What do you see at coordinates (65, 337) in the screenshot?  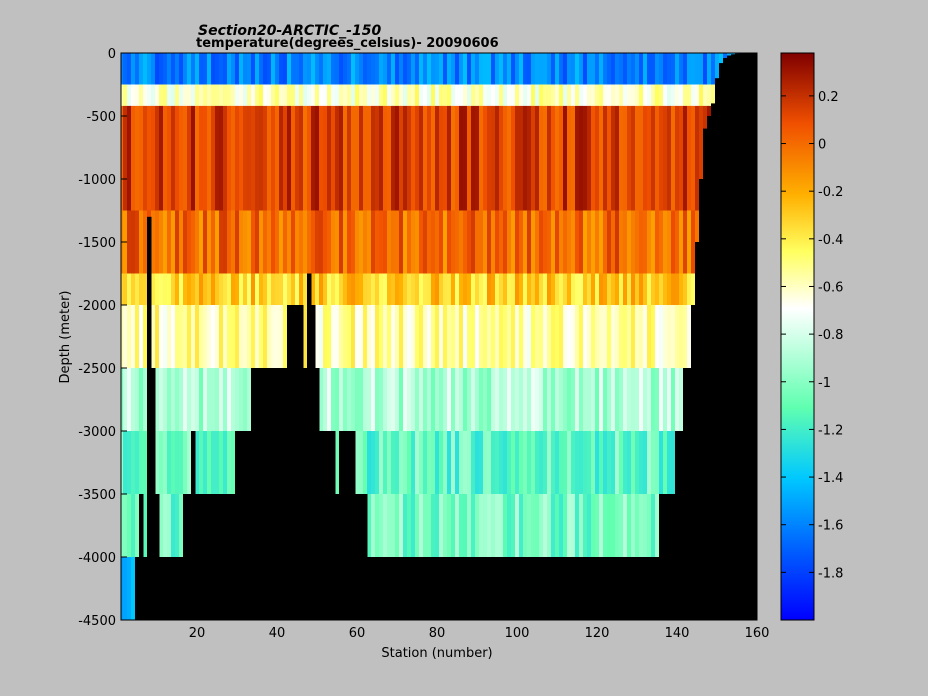 I see `y-axis-label: Depth (meter)` at bounding box center [65, 337].